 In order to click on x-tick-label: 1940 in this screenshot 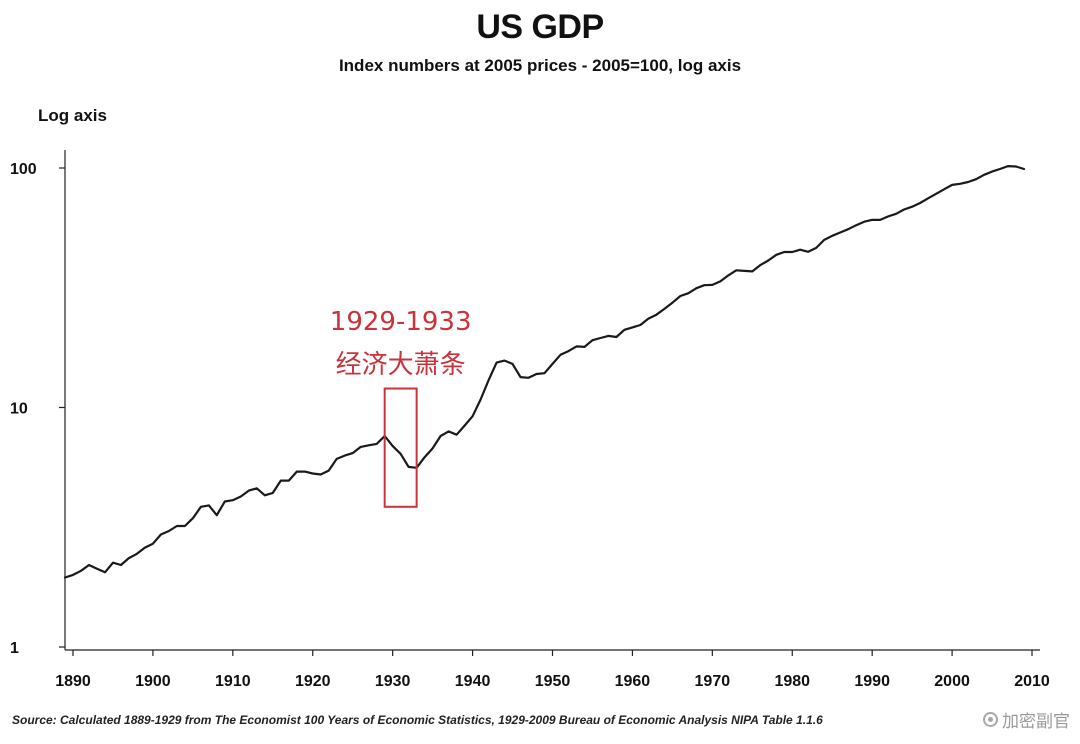, I will do `click(473, 681)`.